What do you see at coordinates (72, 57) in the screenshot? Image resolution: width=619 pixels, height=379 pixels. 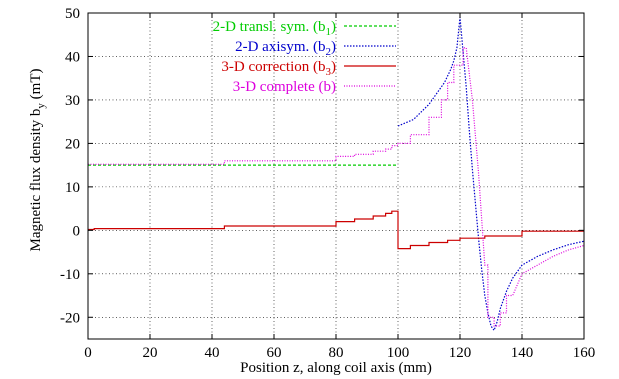 I see `y-tick-label: 40` at bounding box center [72, 57].